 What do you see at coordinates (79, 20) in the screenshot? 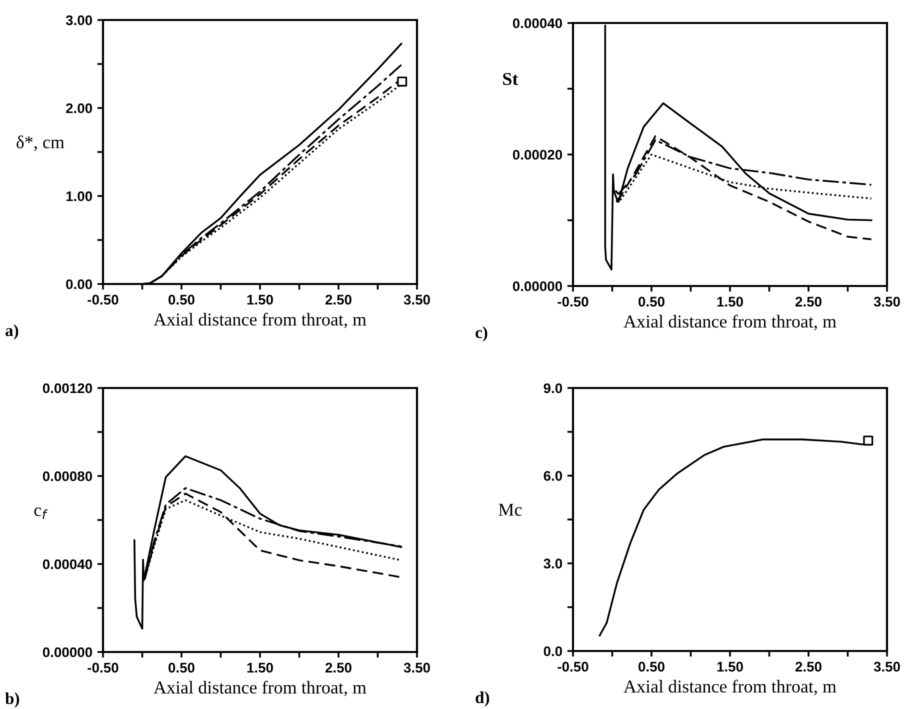
I see `y-tick-label: 3.00` at bounding box center [79, 20].